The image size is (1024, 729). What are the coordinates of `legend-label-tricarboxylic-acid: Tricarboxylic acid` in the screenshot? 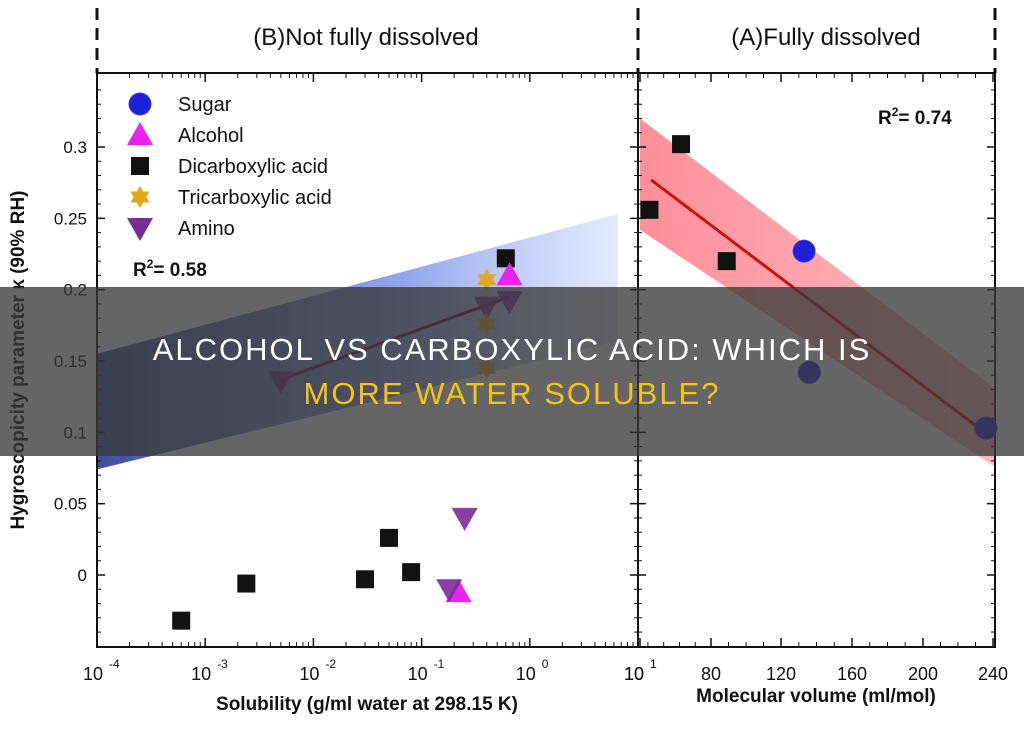 It's located at (255, 198).